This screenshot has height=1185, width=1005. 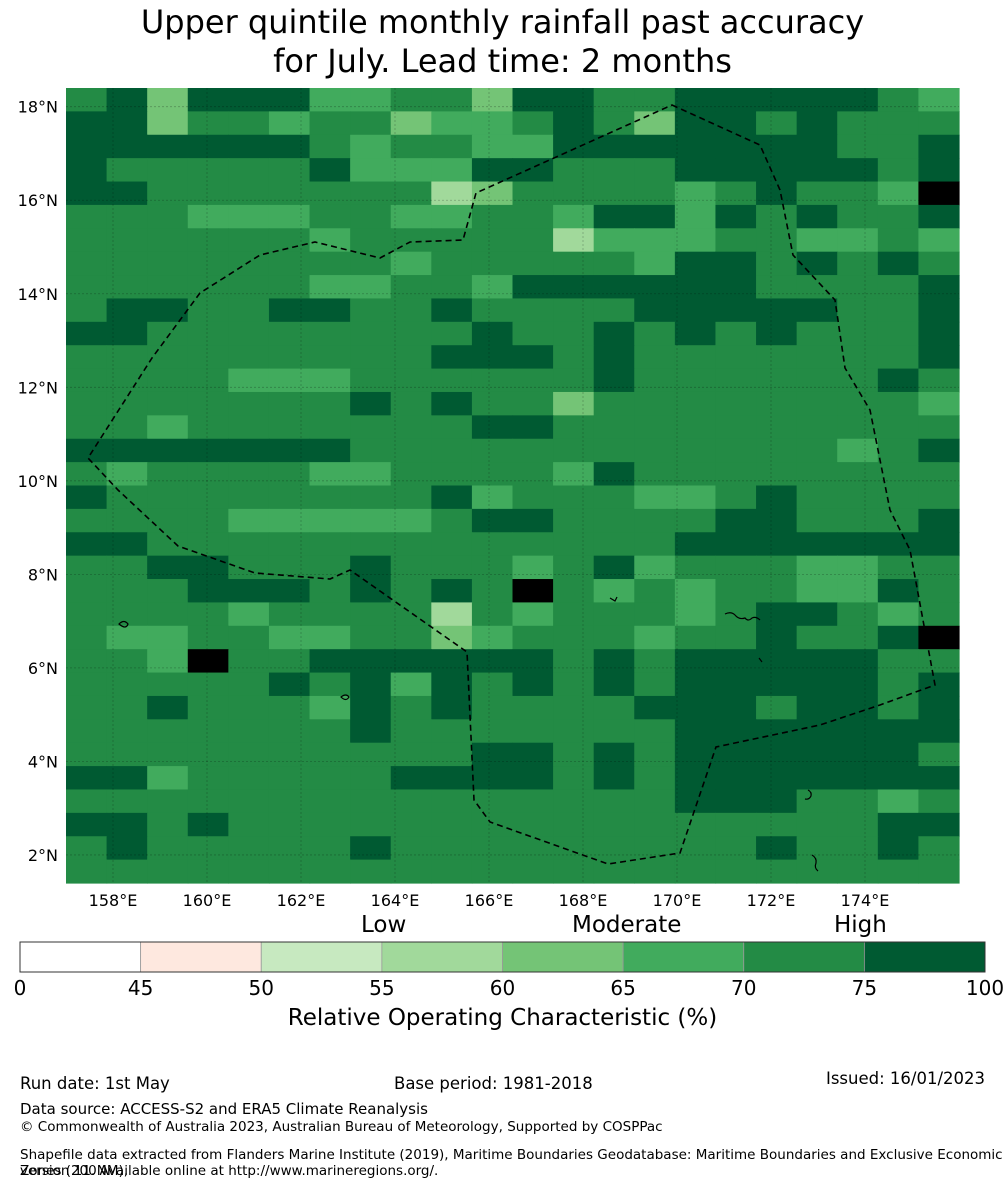 What do you see at coordinates (395, 900) in the screenshot?
I see `longitude-tick-label: 164°E` at bounding box center [395, 900].